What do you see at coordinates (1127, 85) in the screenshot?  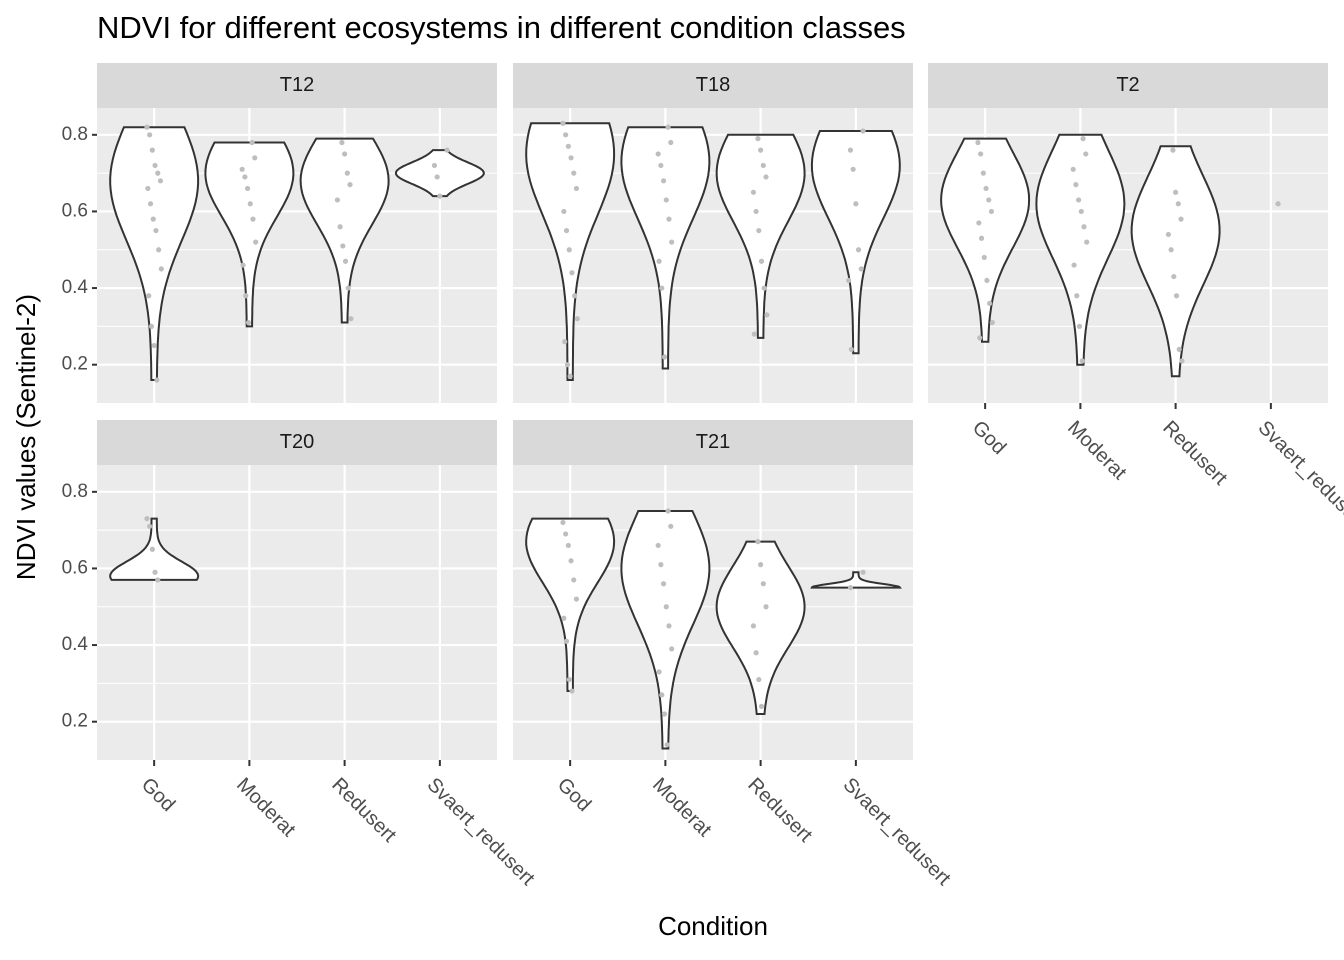 I see `strip-label: T2` at bounding box center [1127, 85].